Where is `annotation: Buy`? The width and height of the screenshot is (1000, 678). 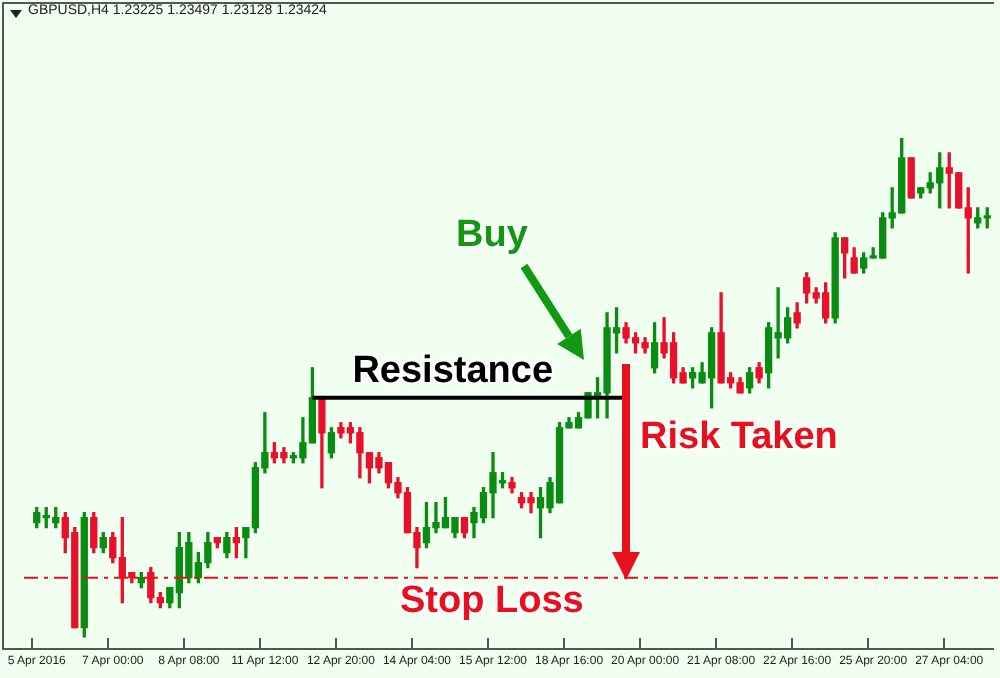 annotation: Buy is located at coordinates (492, 236).